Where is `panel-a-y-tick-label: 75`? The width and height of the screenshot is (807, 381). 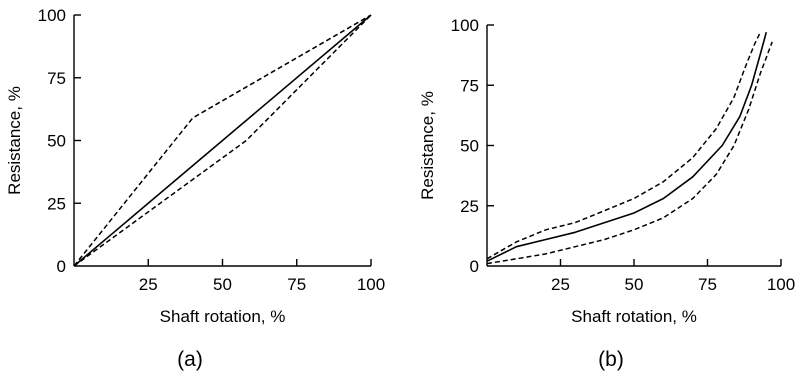 panel-a-y-tick-label: 75 is located at coordinates (56, 78).